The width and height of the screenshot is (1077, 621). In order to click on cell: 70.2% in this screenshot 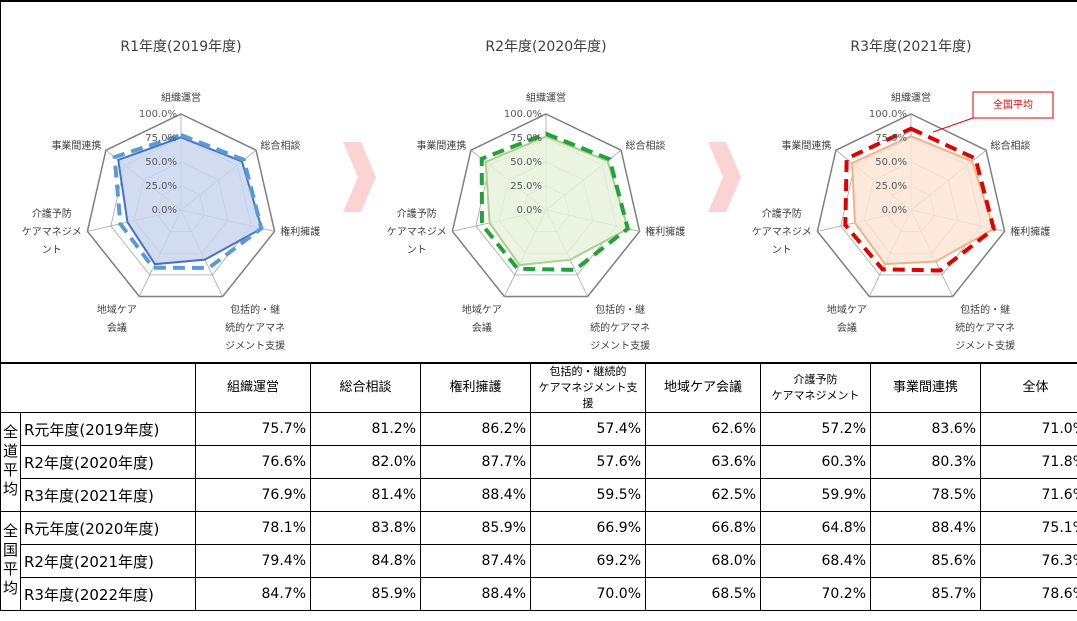, I will do `click(815, 594)`.